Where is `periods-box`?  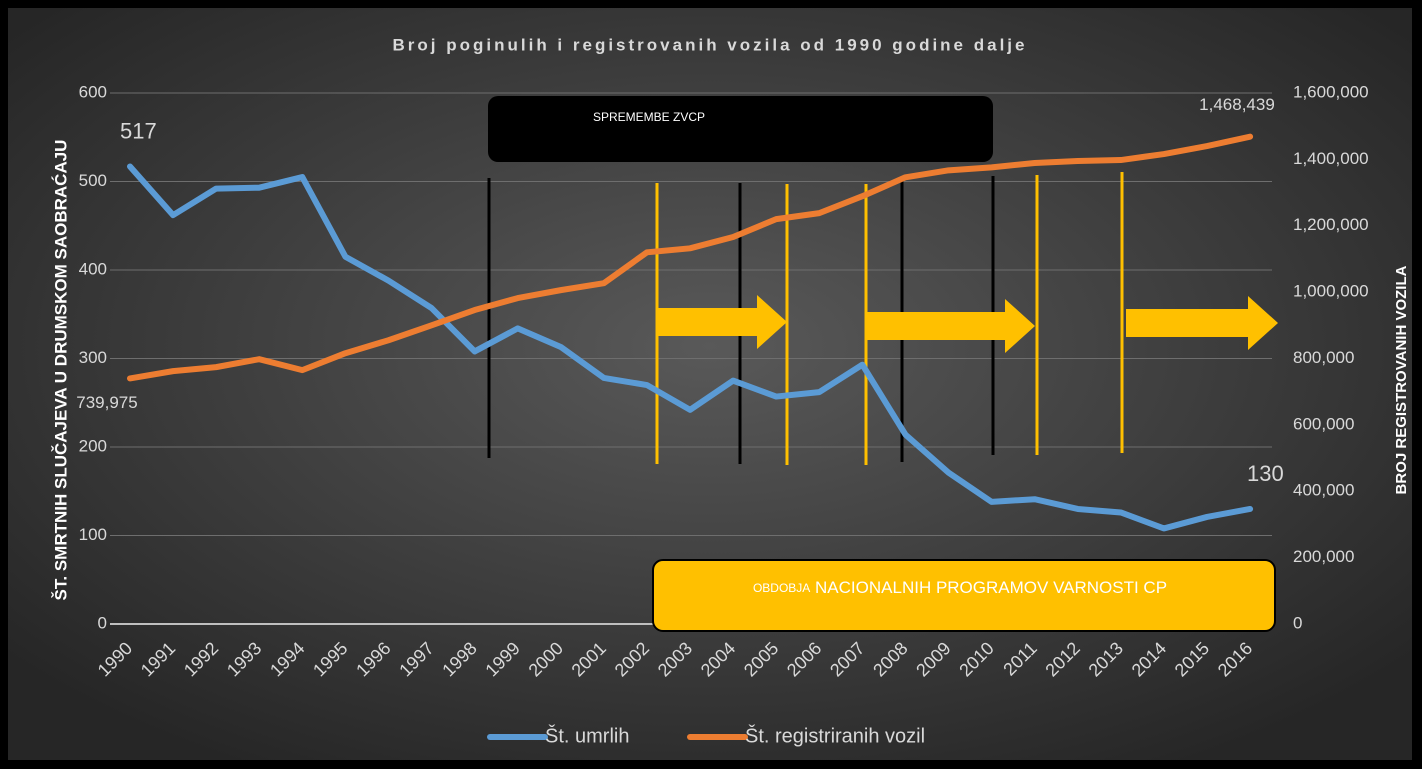 periods-box is located at coordinates (964, 595).